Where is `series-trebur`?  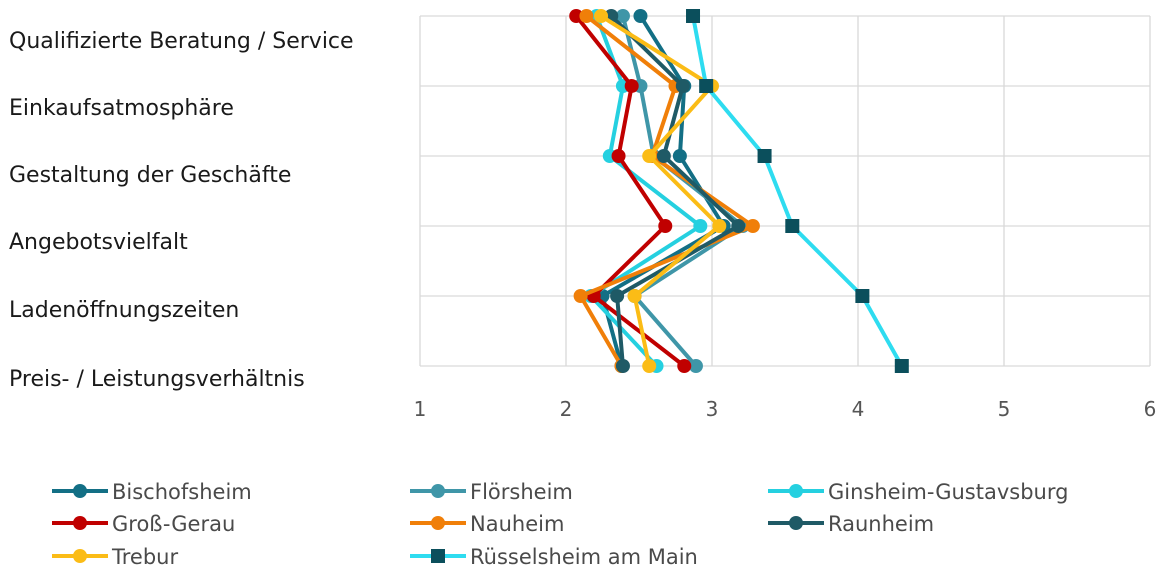 series-trebur is located at coordinates (660, 191).